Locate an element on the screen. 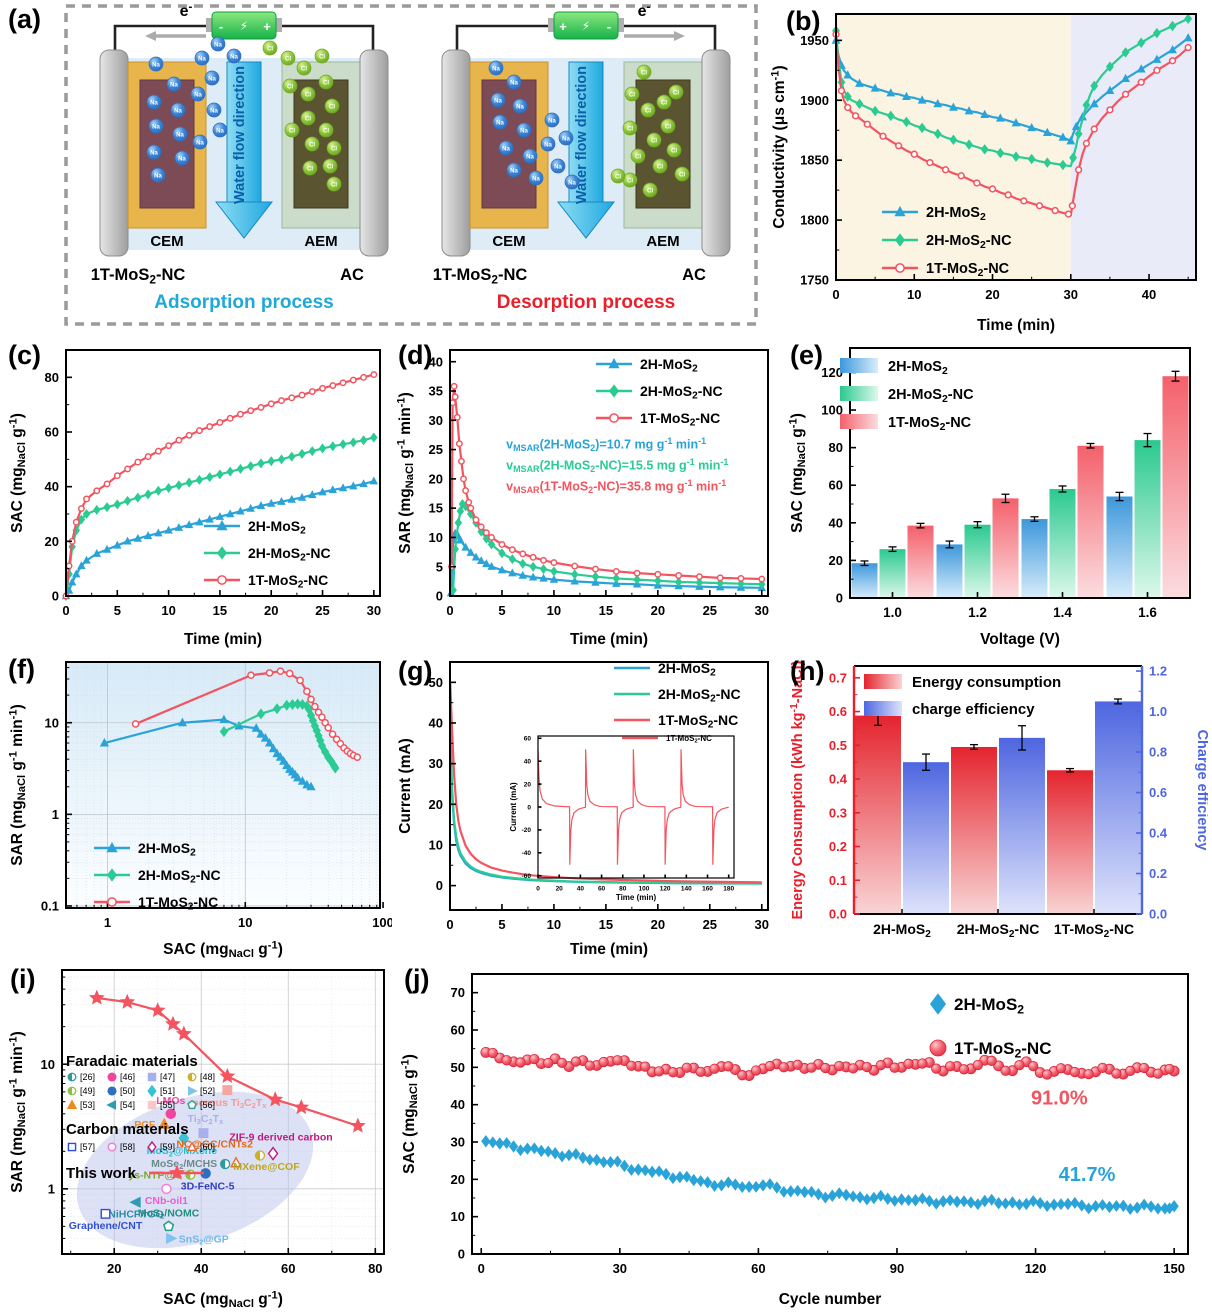  svg-text: AEM is located at coordinates (662, 241).